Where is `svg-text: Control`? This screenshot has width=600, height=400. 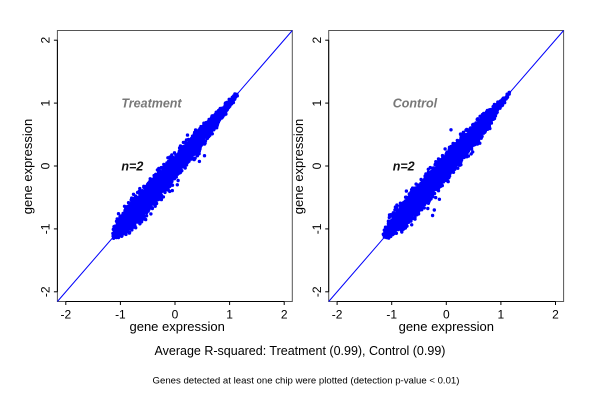 svg-text: Control is located at coordinates (415, 104).